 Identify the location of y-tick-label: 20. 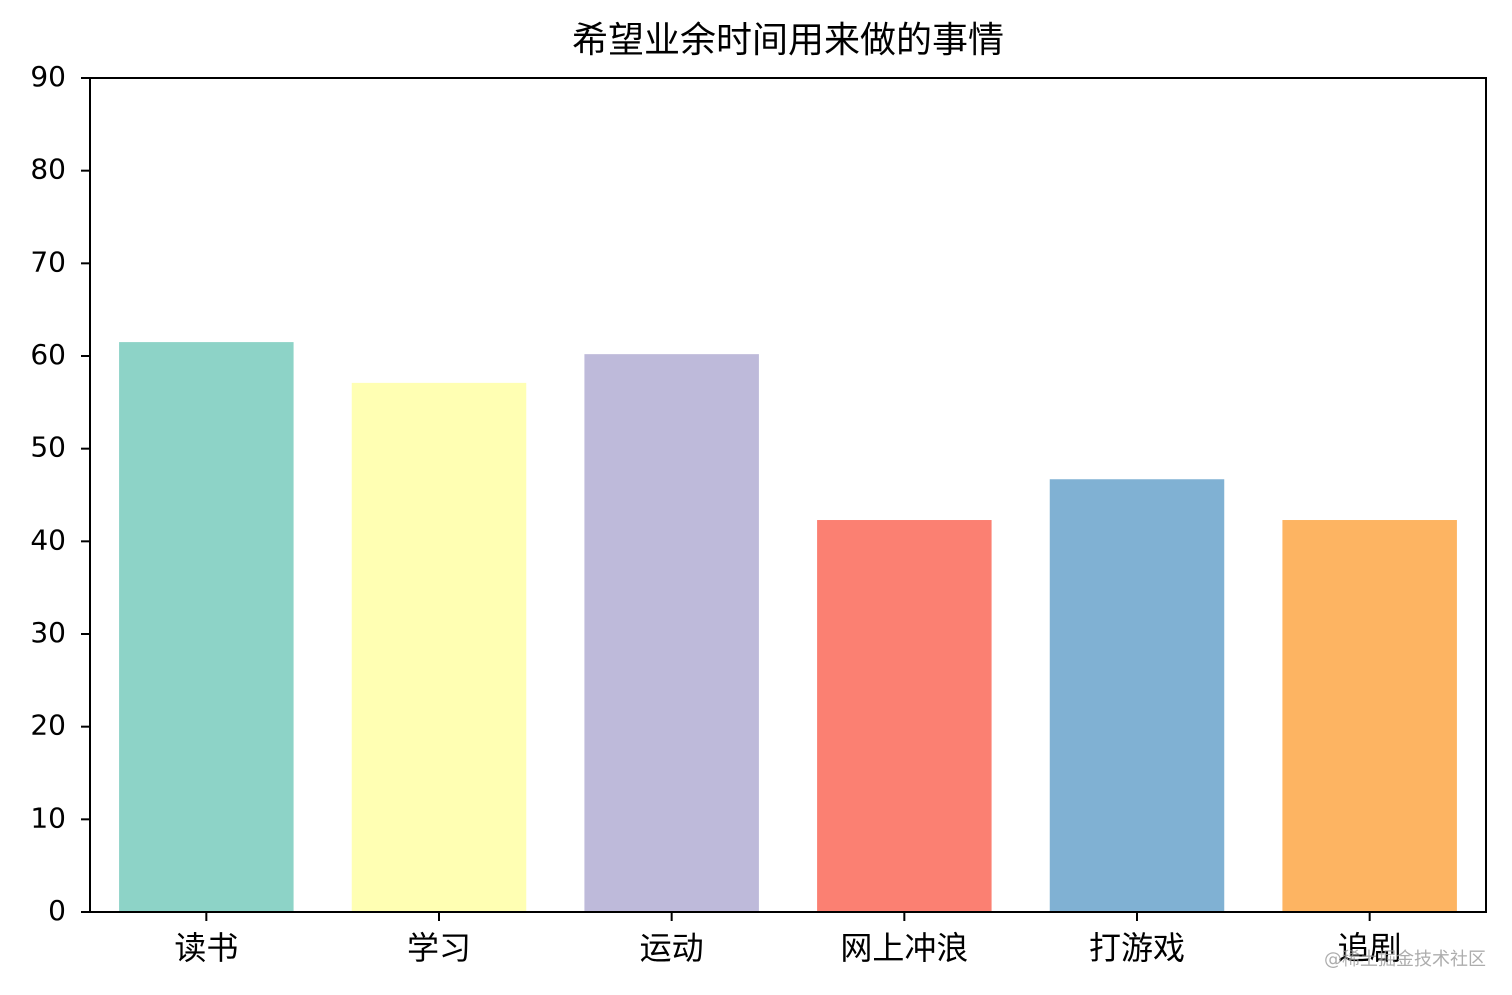
(48, 725).